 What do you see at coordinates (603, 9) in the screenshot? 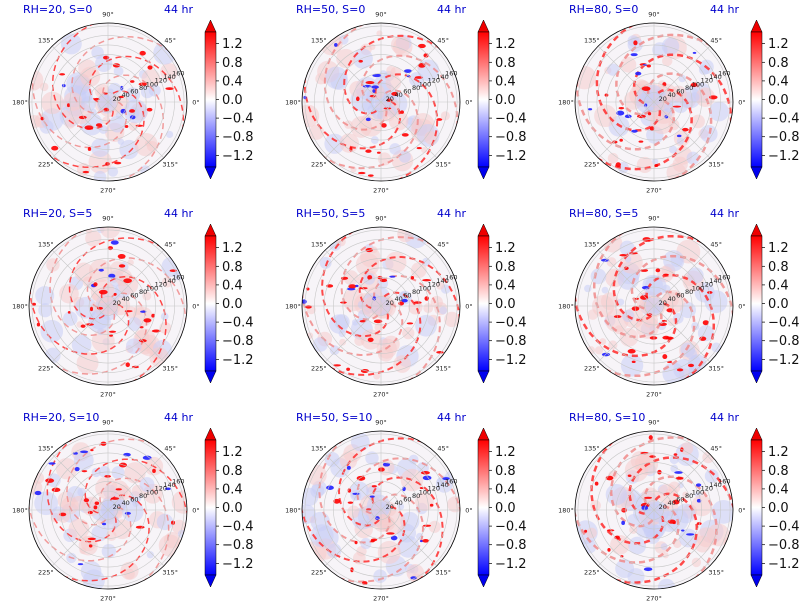
I see `panel-title: RH=80, S=0` at bounding box center [603, 9].